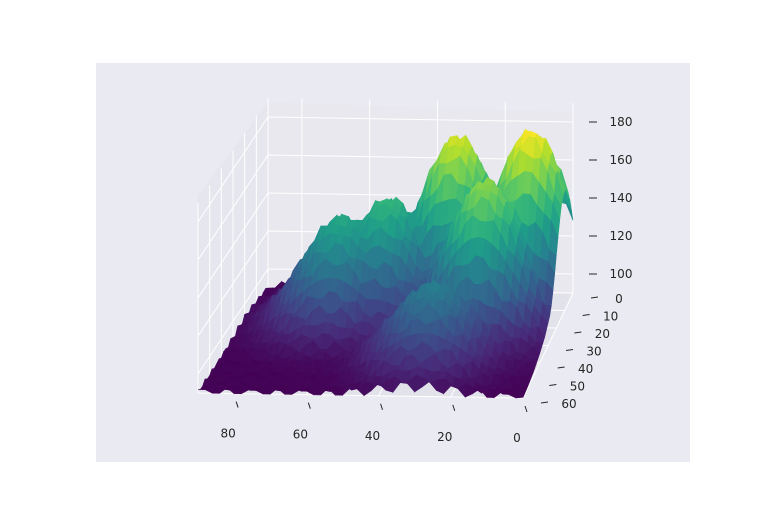 This screenshot has height=528, width=768. I want to click on z-tick-label: 120, so click(621, 236).